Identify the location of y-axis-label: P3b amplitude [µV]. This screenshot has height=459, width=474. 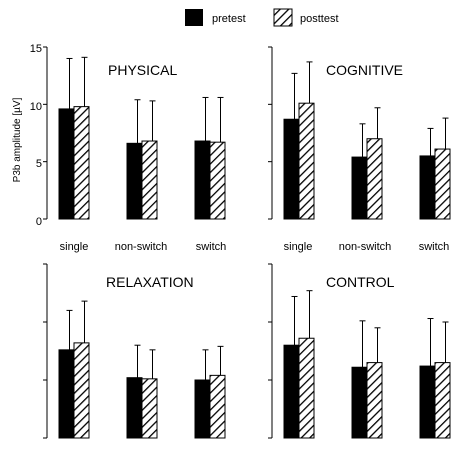
(17, 139).